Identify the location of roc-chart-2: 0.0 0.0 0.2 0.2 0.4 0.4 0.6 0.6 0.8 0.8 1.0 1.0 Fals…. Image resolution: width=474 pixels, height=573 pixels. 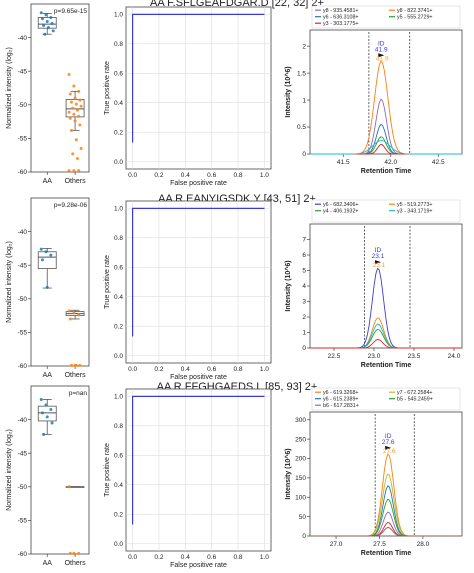
(188, 290).